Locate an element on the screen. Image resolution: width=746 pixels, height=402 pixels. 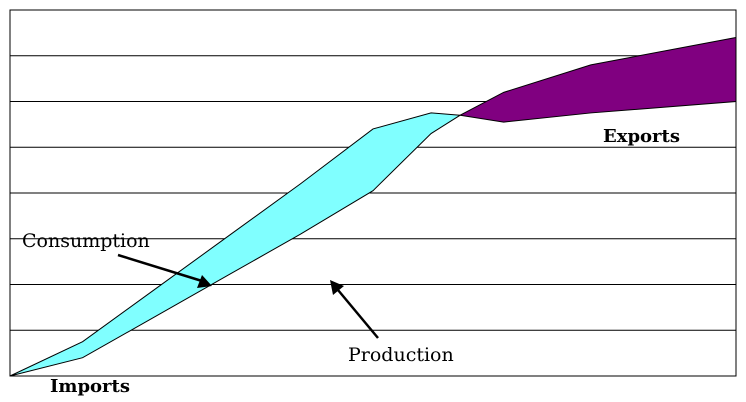
production-annotation-label: Production is located at coordinates (401, 355).